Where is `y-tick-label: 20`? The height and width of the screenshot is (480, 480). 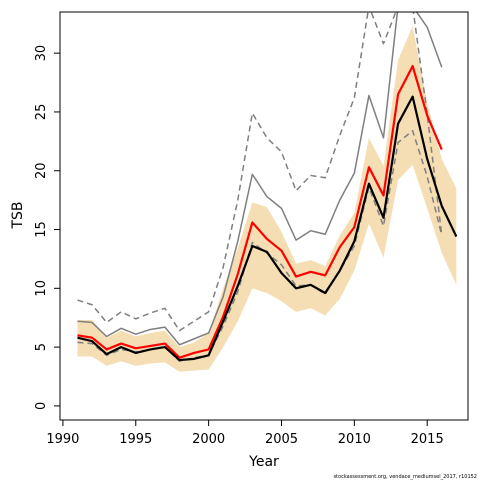
y-tick-label: 20 is located at coordinates (41, 170).